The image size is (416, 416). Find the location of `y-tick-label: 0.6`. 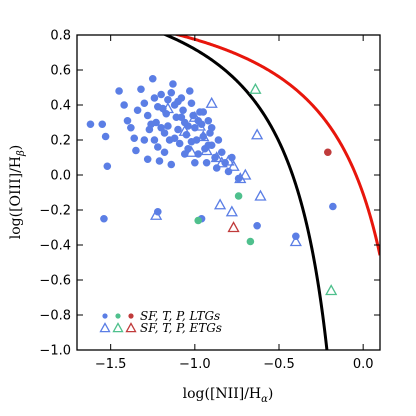

y-tick-label: 0.6 is located at coordinates (60, 71).